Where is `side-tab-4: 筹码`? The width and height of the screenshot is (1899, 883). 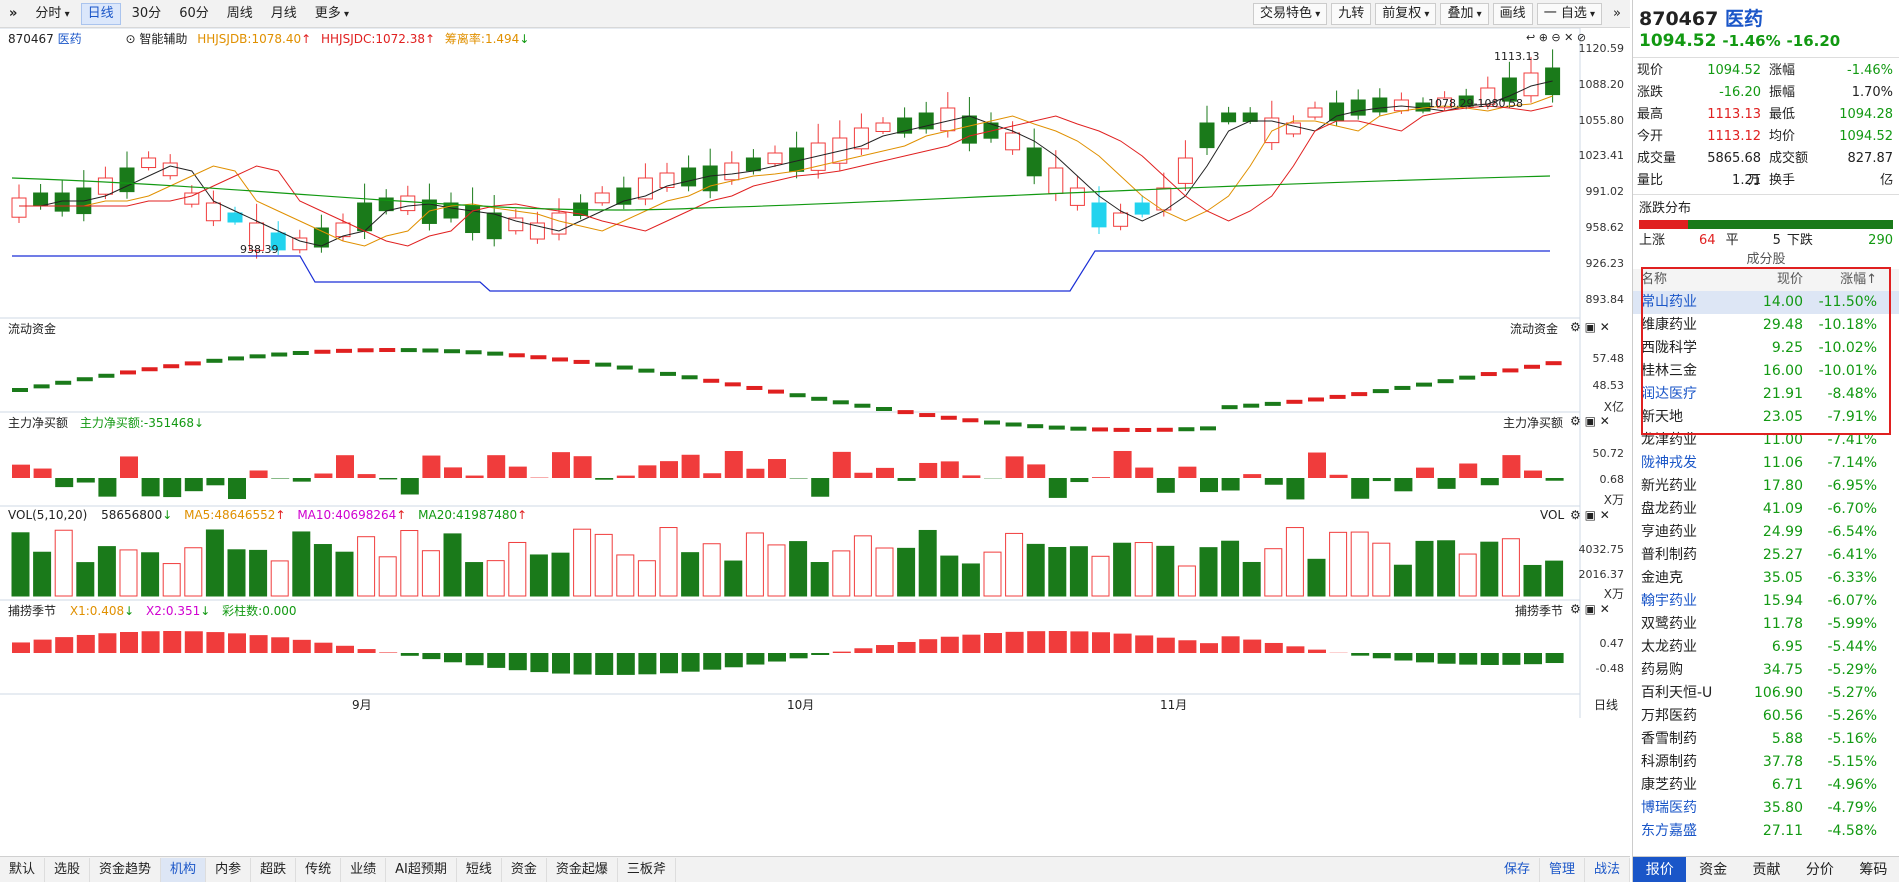 side-tab-4: 筹码 is located at coordinates (1873, 869).